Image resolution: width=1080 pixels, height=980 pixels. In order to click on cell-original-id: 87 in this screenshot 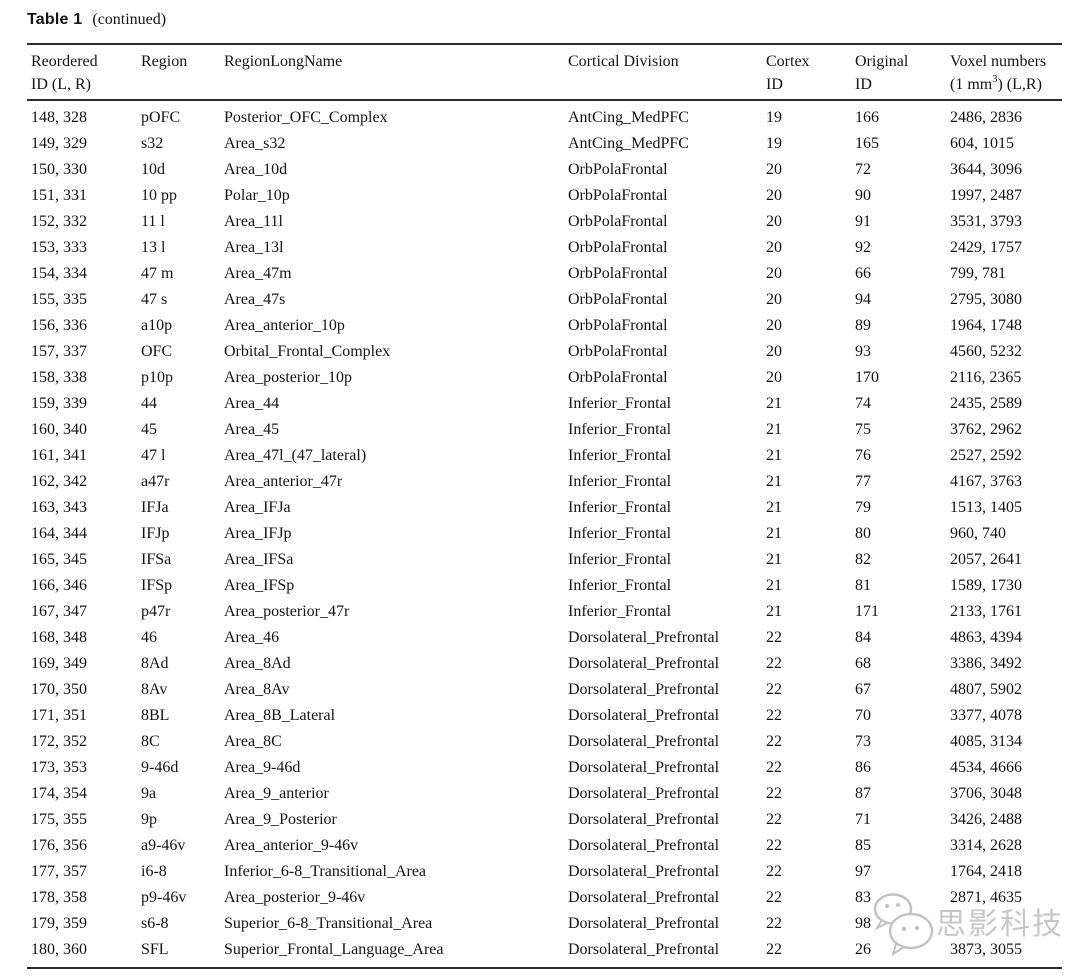, I will do `click(863, 793)`.